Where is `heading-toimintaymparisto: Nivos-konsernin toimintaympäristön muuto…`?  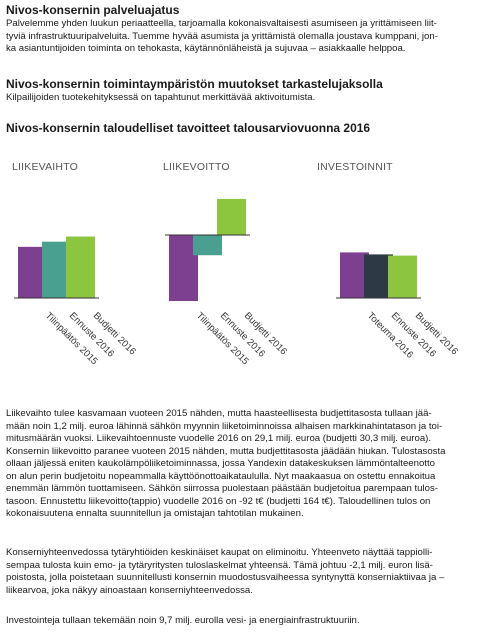 heading-toimintaymparisto: Nivos-konsernin toimintaympäristön muuto… is located at coordinates (194, 84).